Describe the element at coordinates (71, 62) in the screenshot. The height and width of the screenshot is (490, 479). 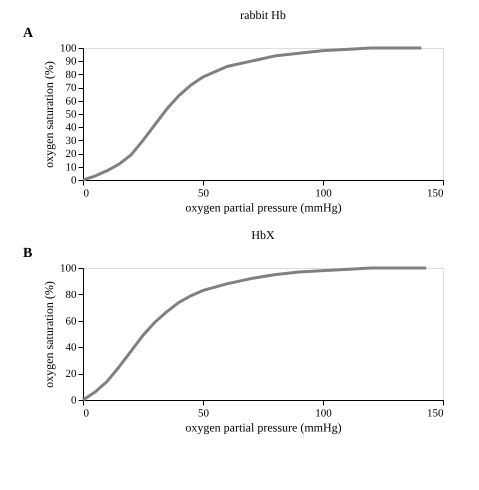
I see `y-tick-label: 90` at that location.